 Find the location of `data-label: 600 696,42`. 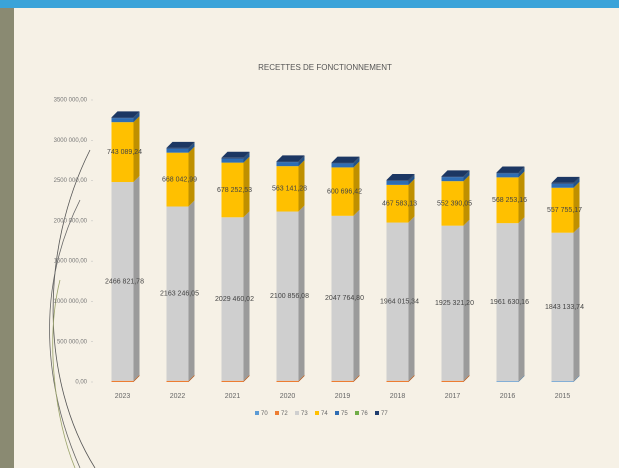

data-label: 600 696,42 is located at coordinates (344, 191).